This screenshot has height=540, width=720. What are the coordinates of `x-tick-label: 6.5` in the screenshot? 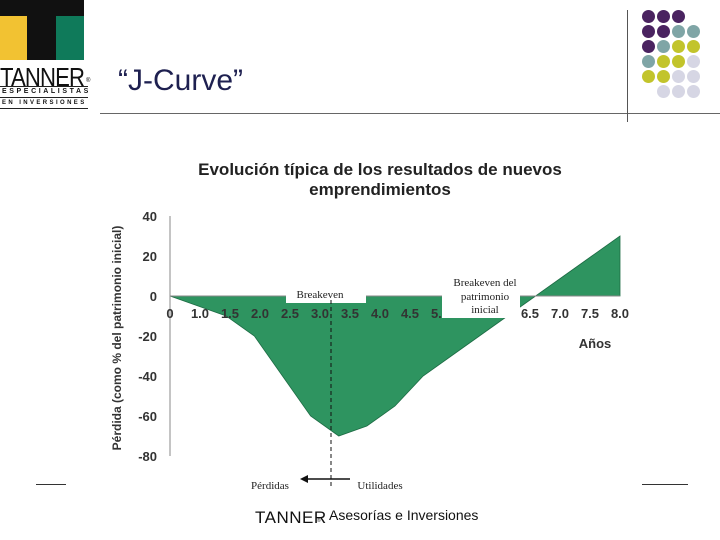 It's located at (530, 313).